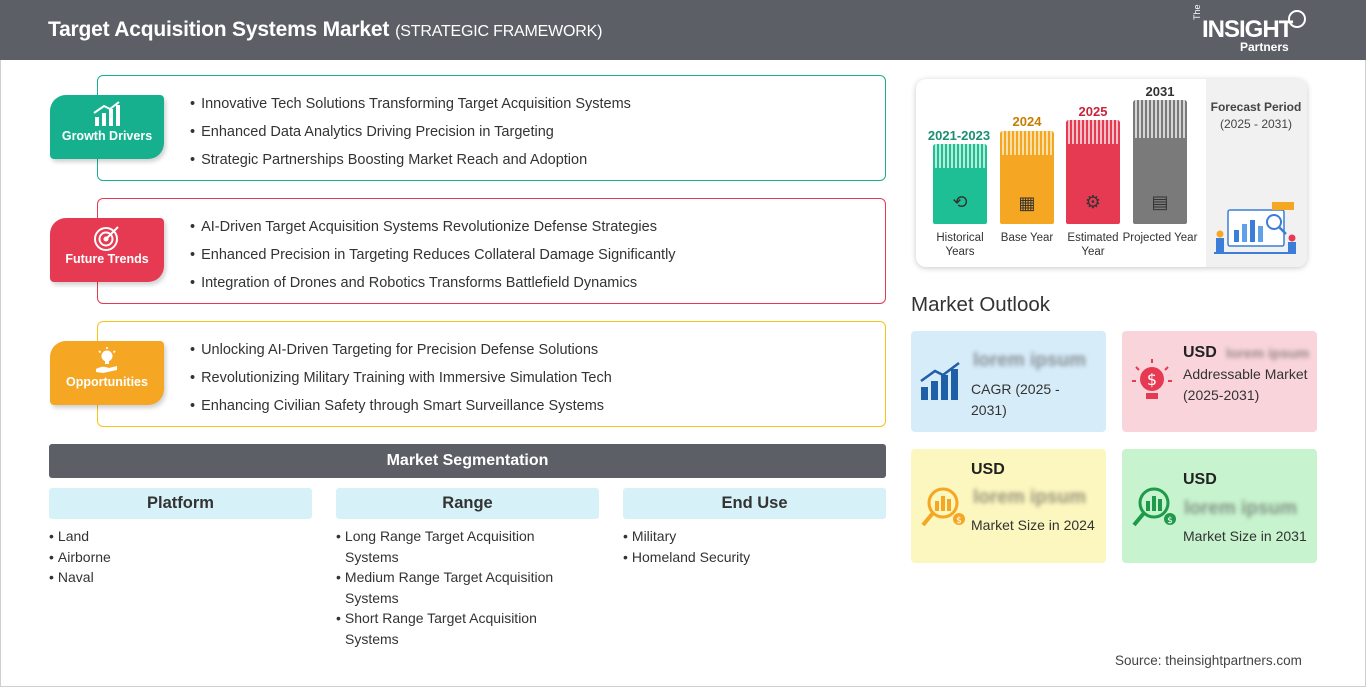  I want to click on presentation-icon: ▤, so click(1160, 202).